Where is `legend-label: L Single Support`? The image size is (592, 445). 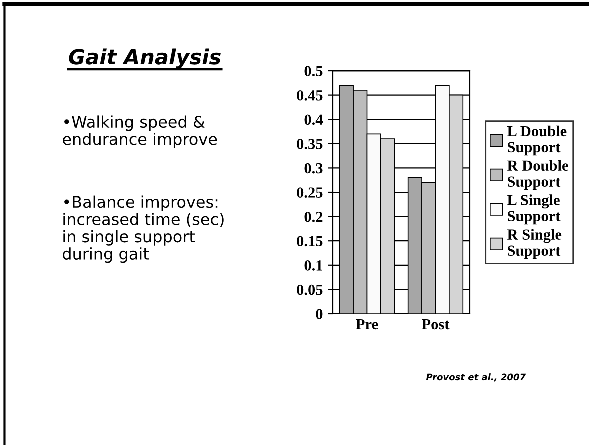
legend-label: L Single Support is located at coordinates (534, 209).